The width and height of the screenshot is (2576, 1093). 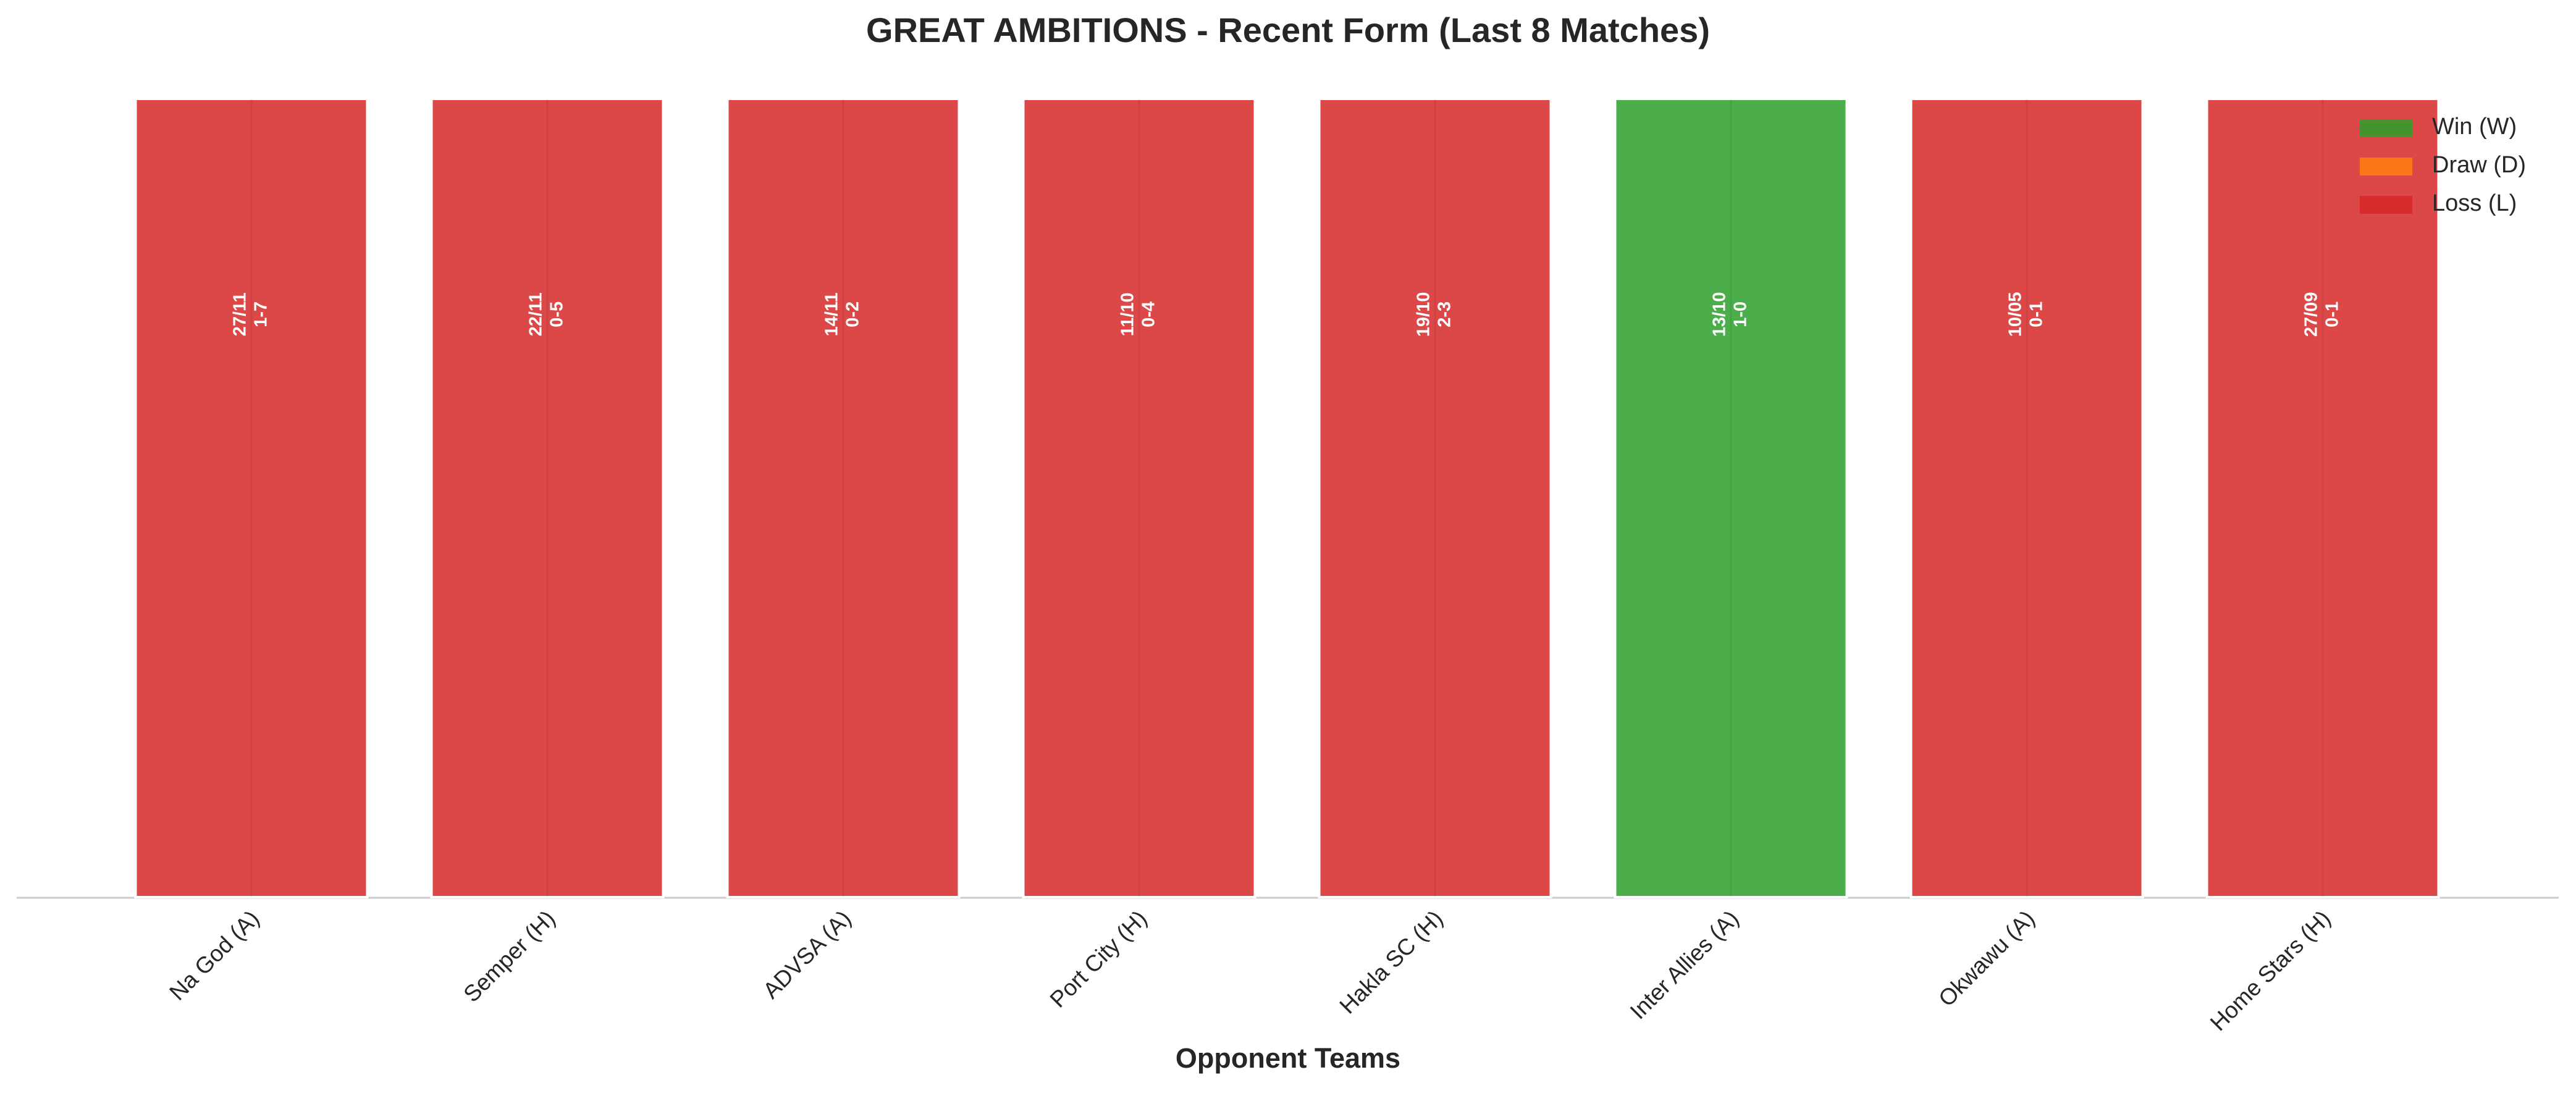 I want to click on legend-label: Loss (L), so click(x=2474, y=203).